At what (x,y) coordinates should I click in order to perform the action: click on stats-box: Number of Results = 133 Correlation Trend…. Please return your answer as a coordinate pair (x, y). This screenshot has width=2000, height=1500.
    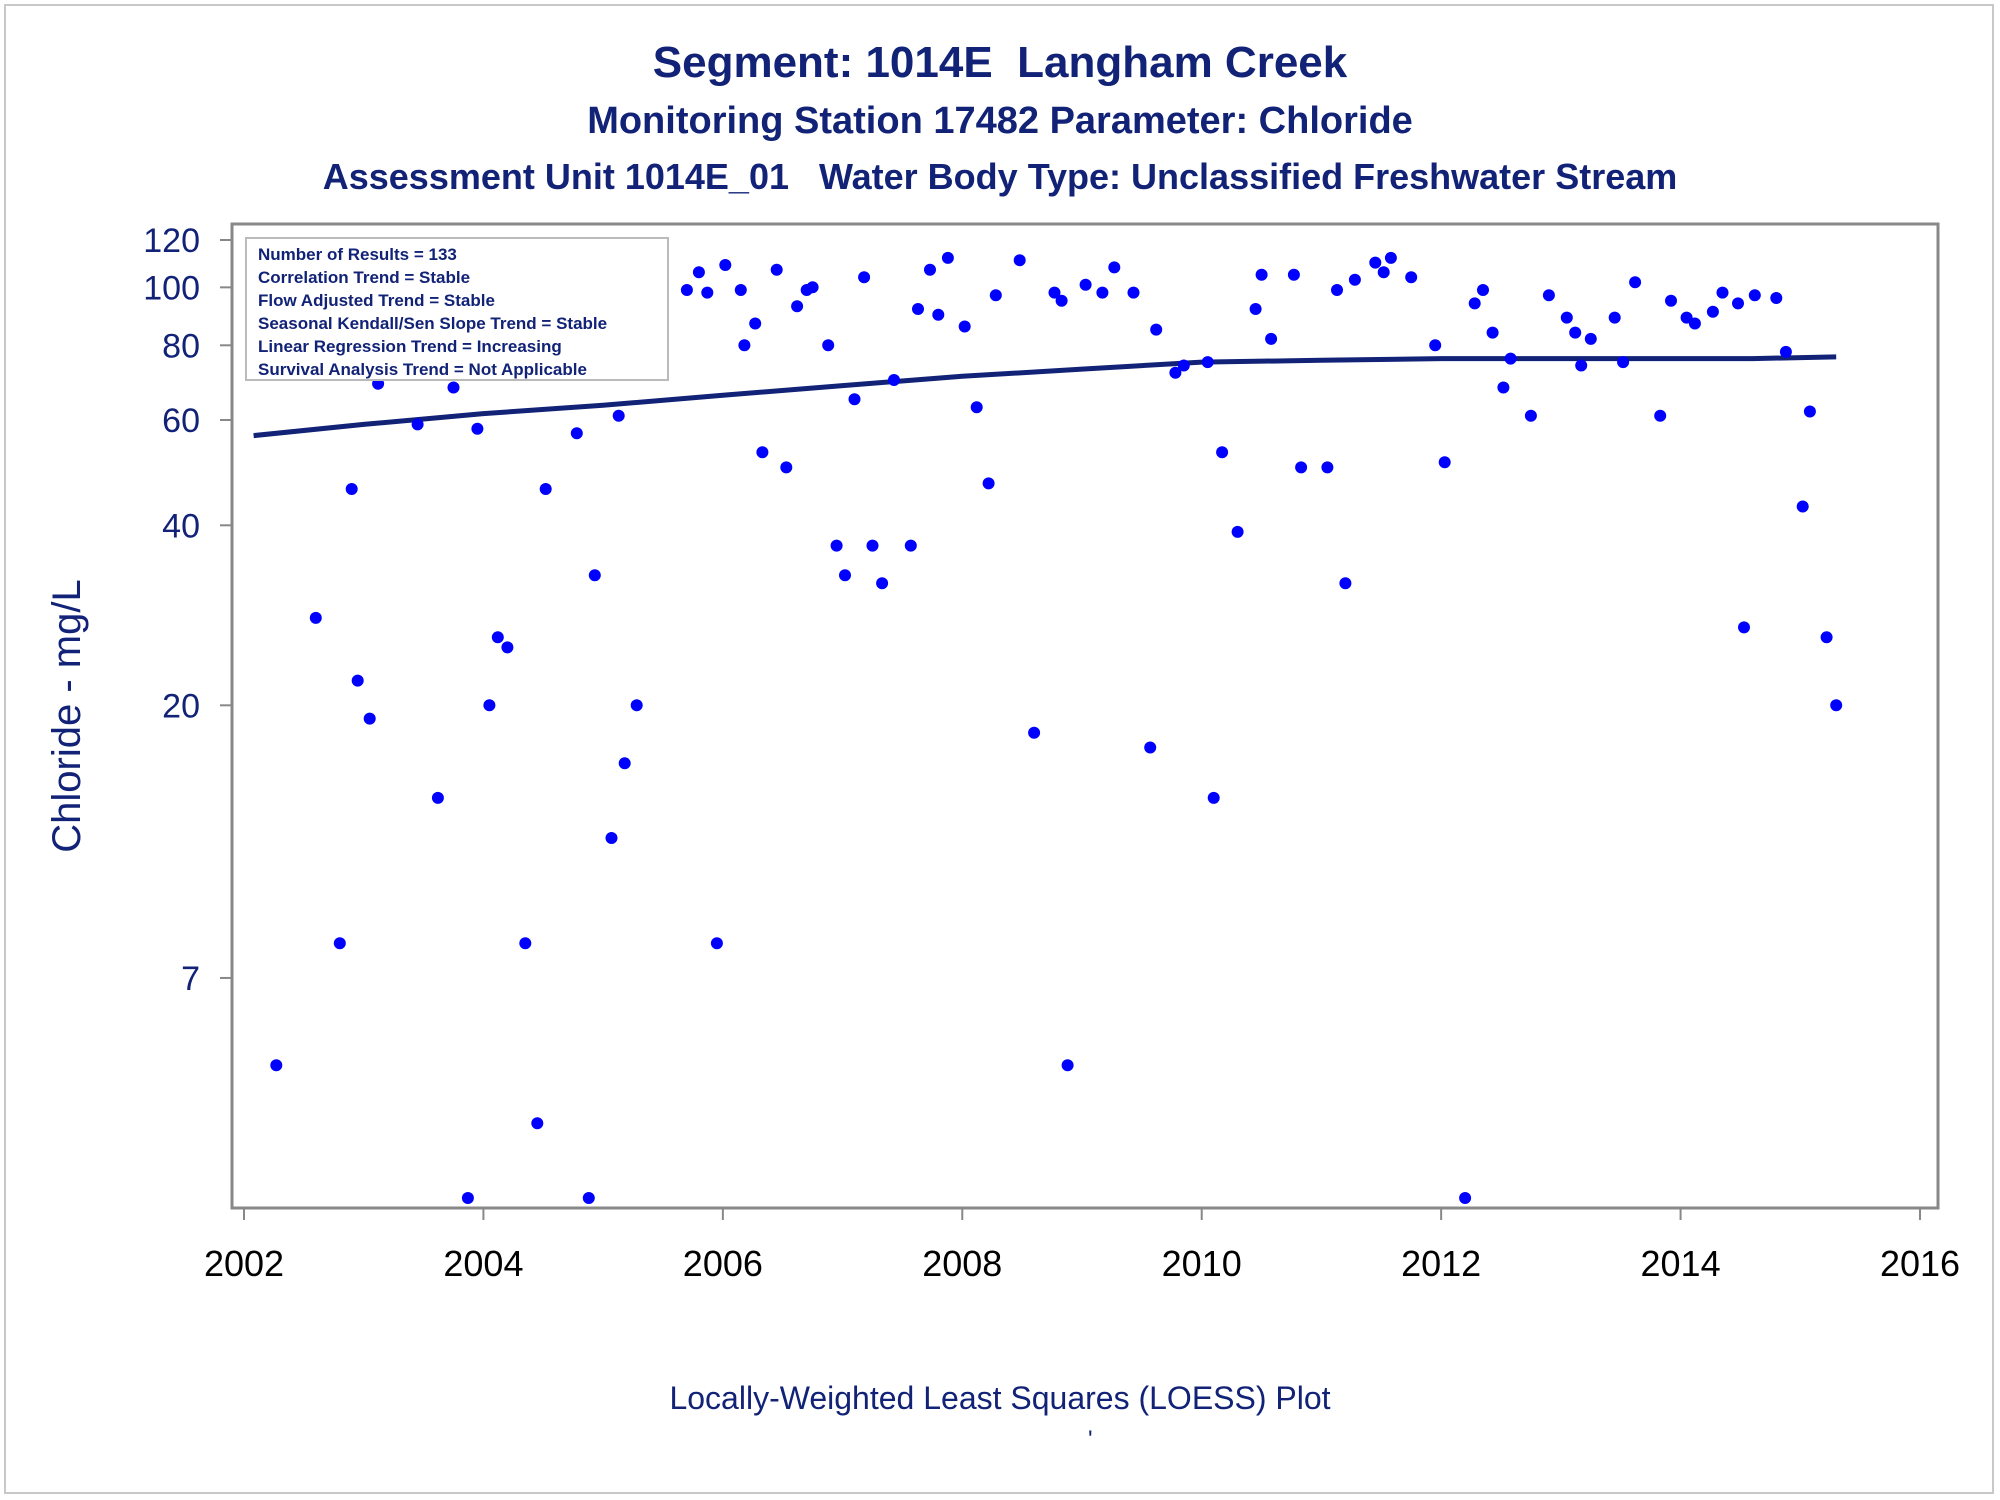
    Looking at the image, I should click on (457, 309).